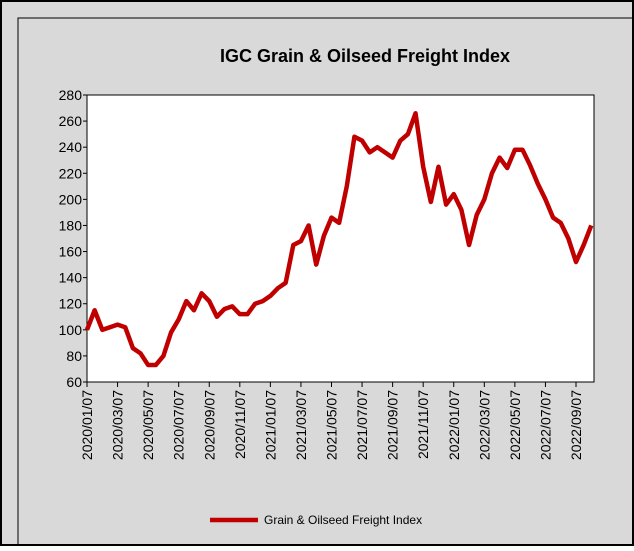 The height and width of the screenshot is (551, 634). What do you see at coordinates (71, 278) in the screenshot?
I see `y-tick-label: 140` at bounding box center [71, 278].